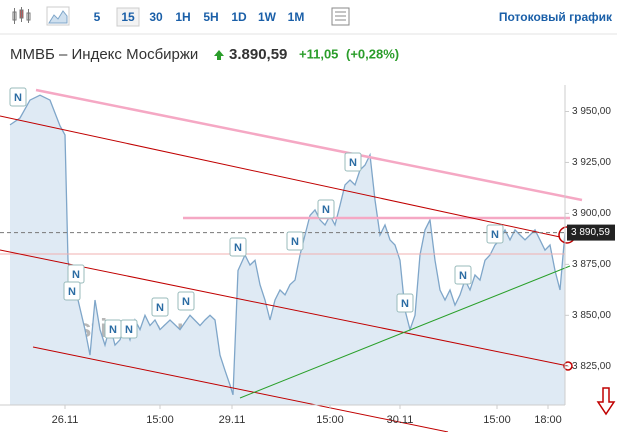  Describe the element at coordinates (182, 17) in the screenshot. I see `interval-button: 1H` at that location.